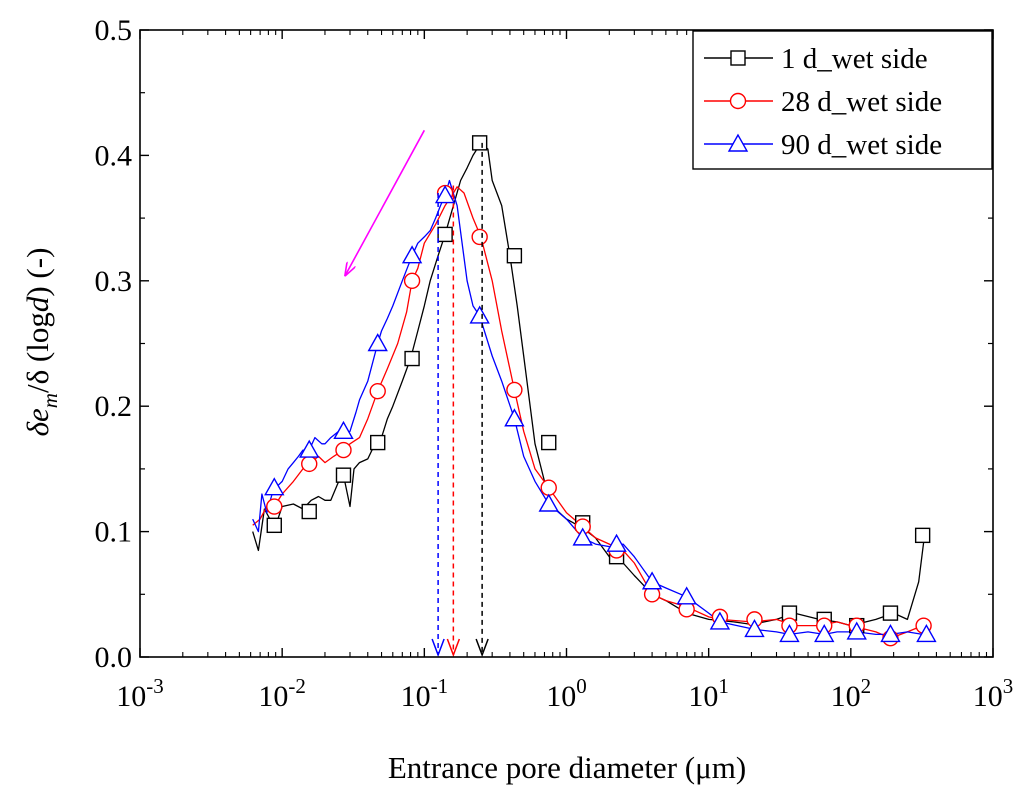 The width and height of the screenshot is (1019, 788). Describe the element at coordinates (282, 693) in the screenshot. I see `x-tick-label: 10⁻²` at that location.